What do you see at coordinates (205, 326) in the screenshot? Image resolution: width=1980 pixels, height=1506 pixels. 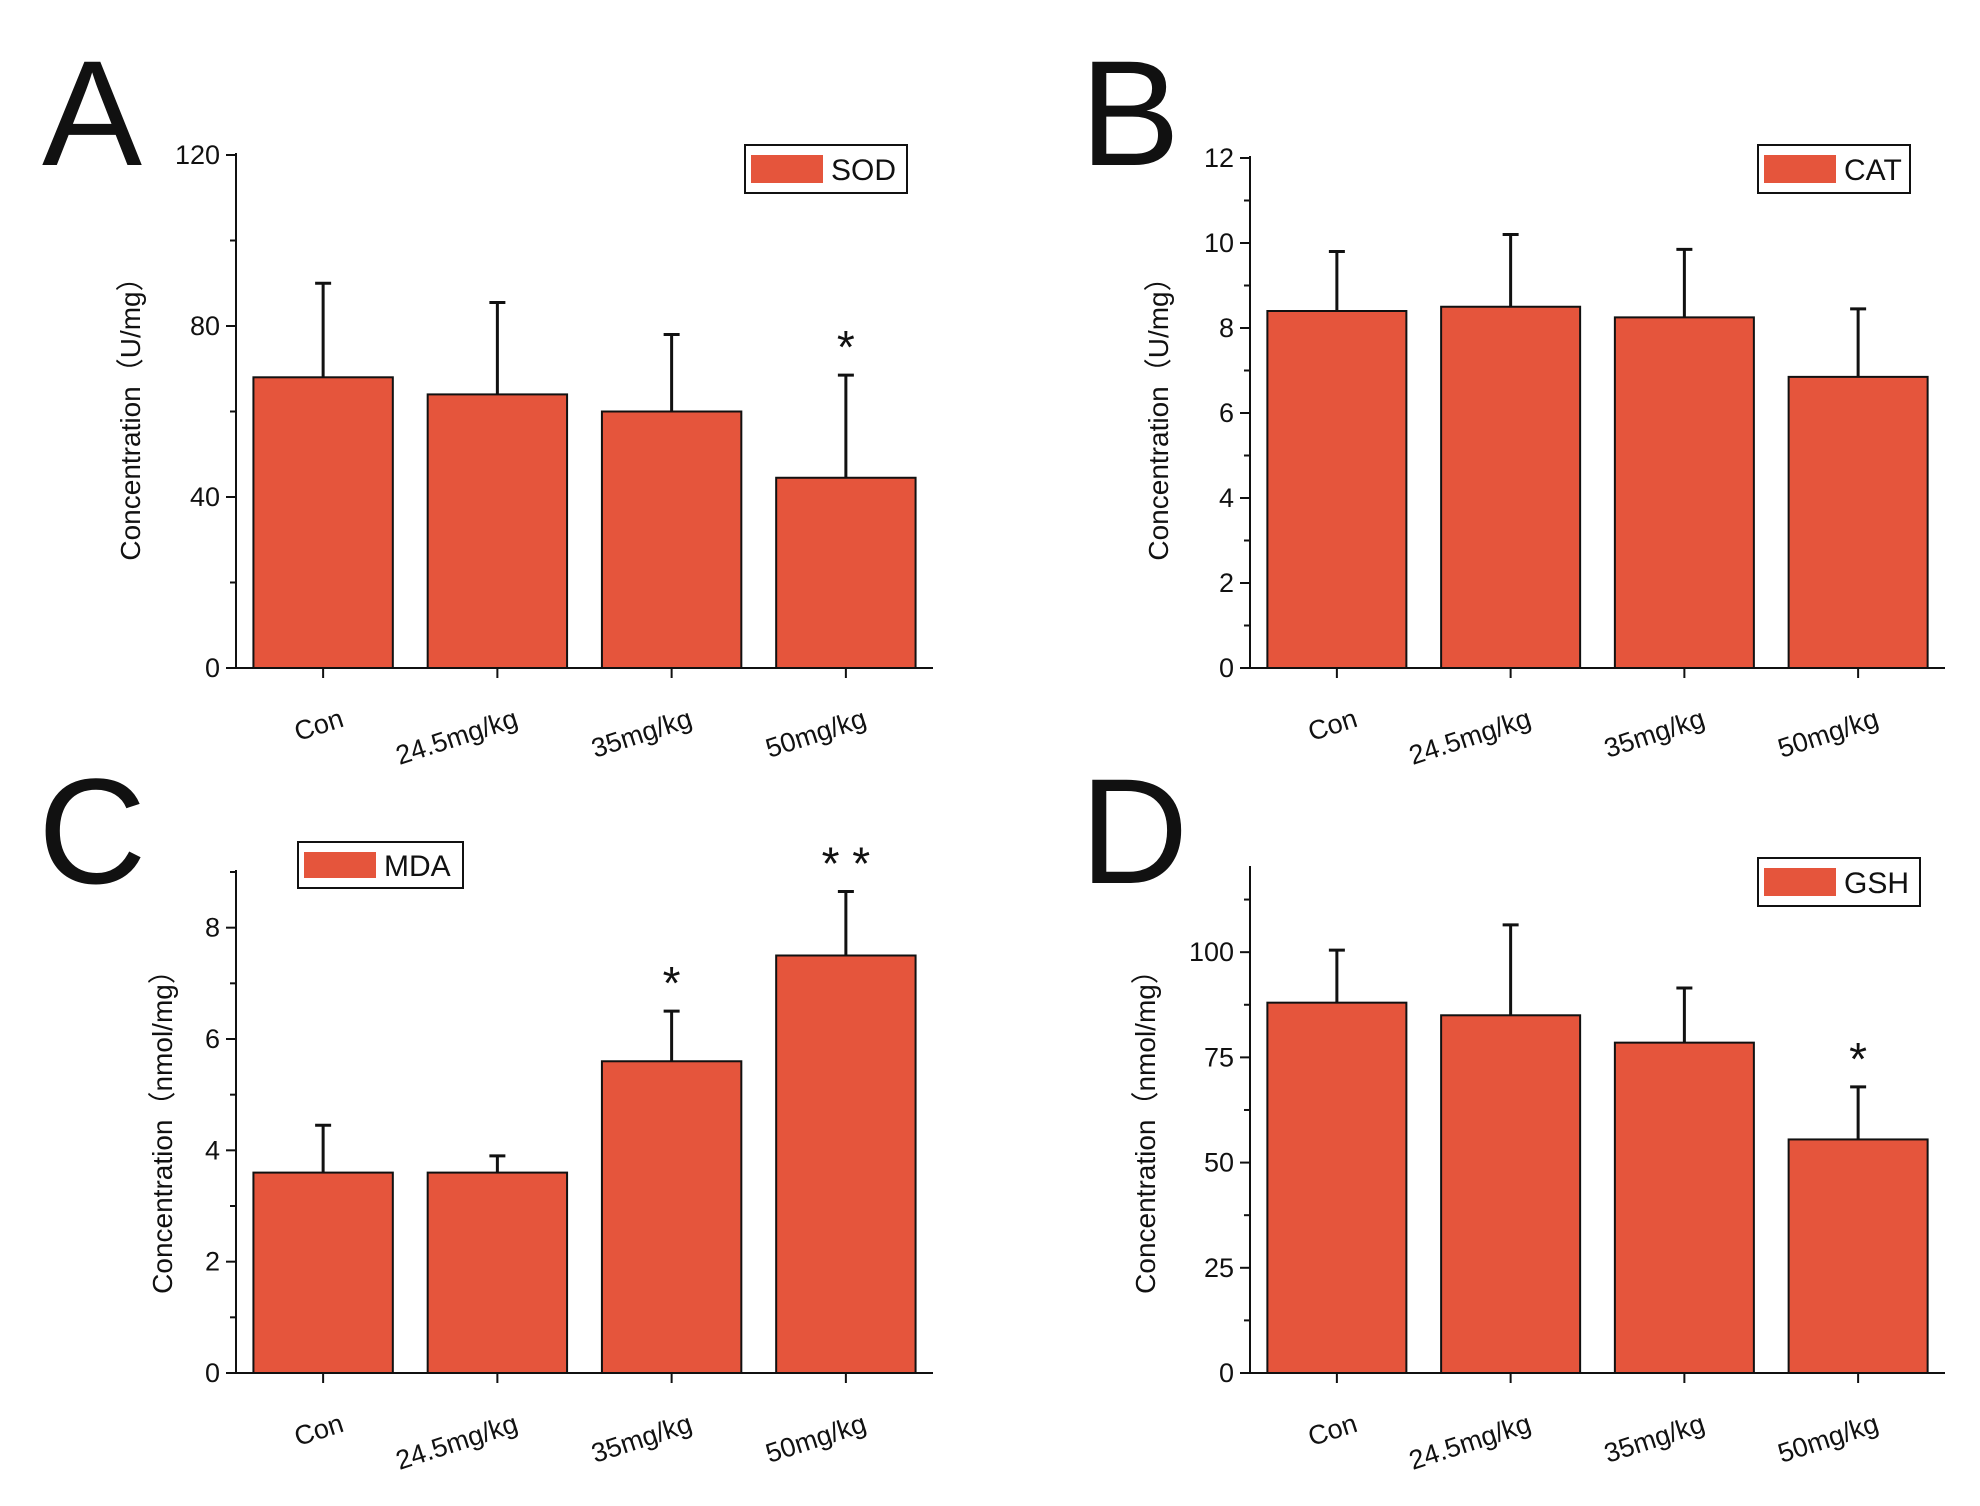 I see `y-tick-label: 80` at bounding box center [205, 326].